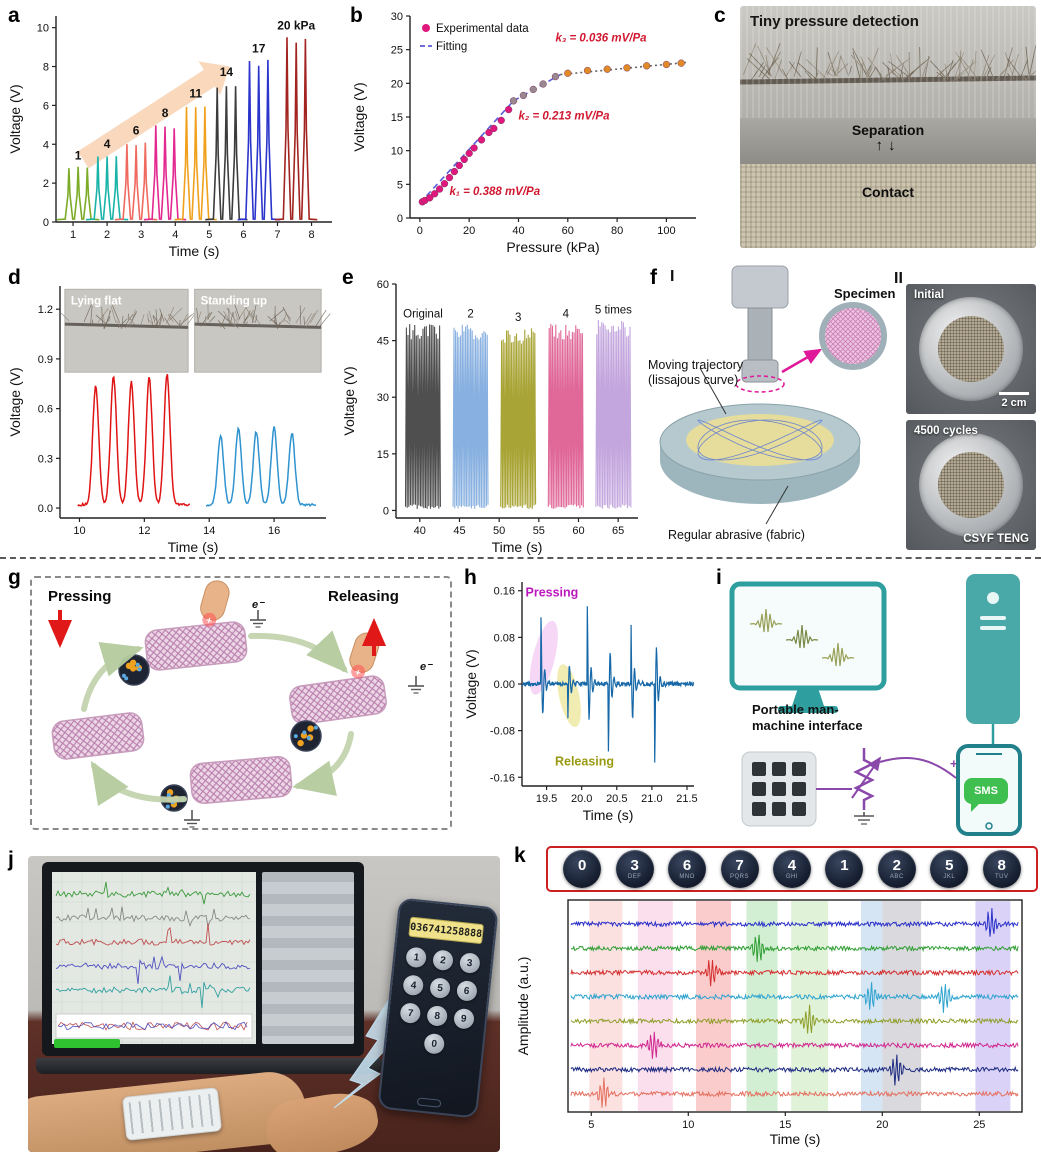 The image size is (1041, 1160). I want to click on contact-label: Contact, so click(888, 192).